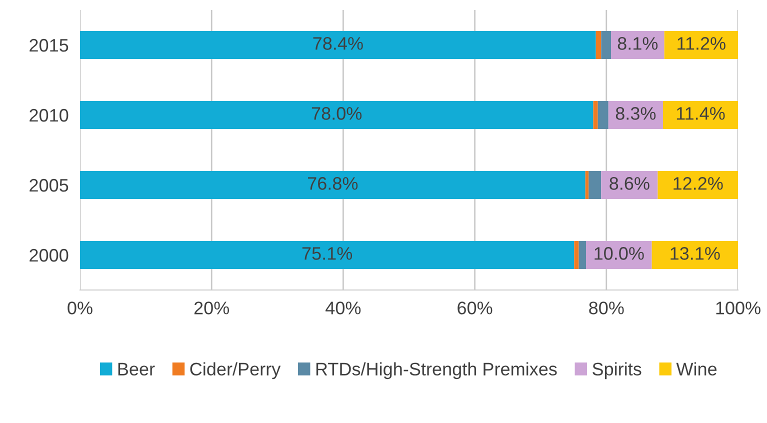  What do you see at coordinates (475, 308) in the screenshot?
I see `x-tick-label: 60%` at bounding box center [475, 308].